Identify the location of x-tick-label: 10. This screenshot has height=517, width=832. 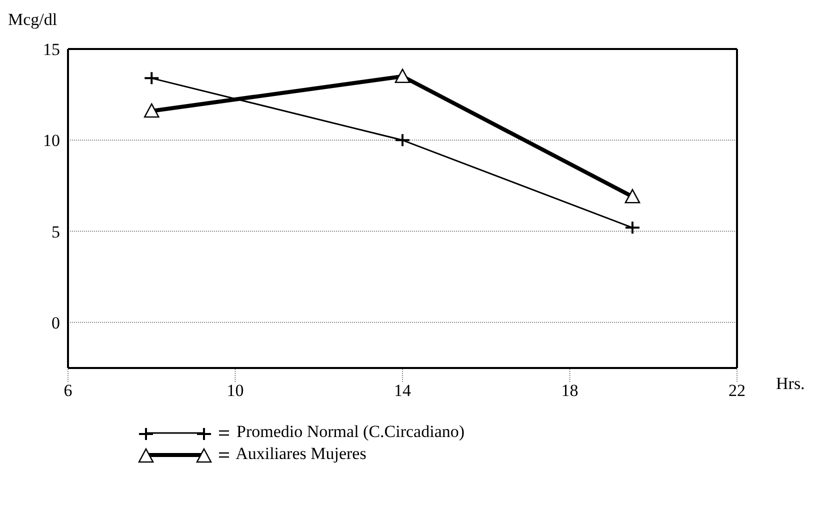
(235, 390).